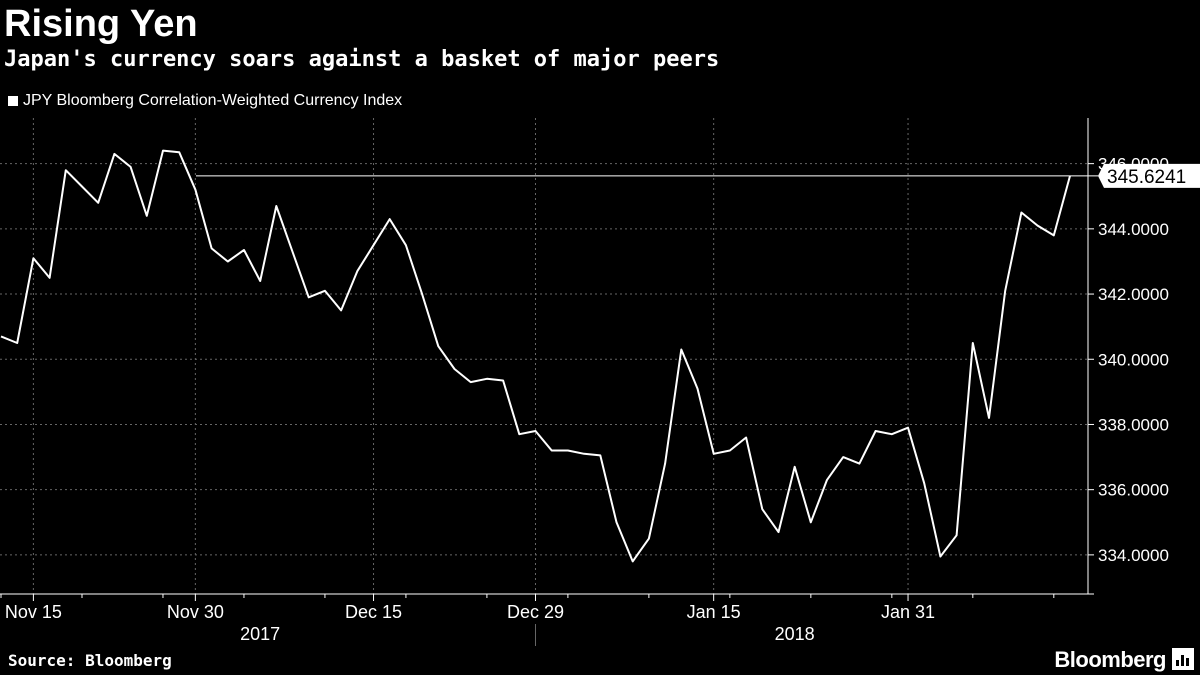 The image size is (1200, 675). Describe the element at coordinates (101, 24) in the screenshot. I see `chart-title: Rising Yen` at that location.